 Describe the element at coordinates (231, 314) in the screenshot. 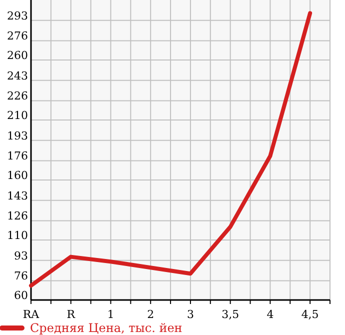

I see `x-tick-label: 3,5` at that location.